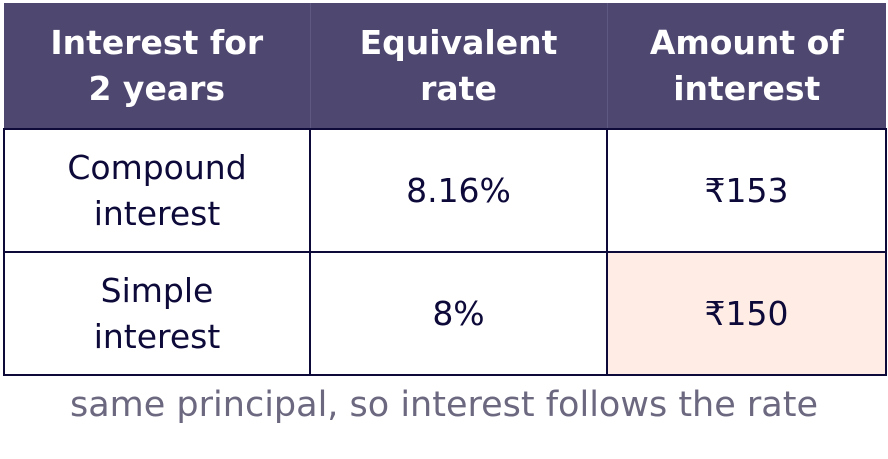 The height and width of the screenshot is (459, 888). Describe the element at coordinates (157, 313) in the screenshot. I see `cell: Simple interest` at that location.